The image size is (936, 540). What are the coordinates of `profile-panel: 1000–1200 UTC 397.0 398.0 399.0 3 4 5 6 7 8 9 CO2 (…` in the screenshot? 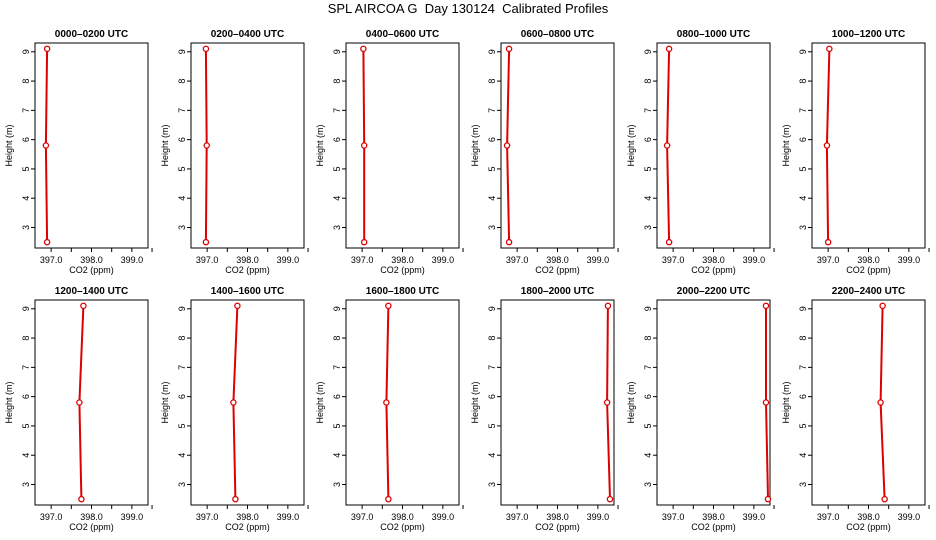 It's located at (855, 152).